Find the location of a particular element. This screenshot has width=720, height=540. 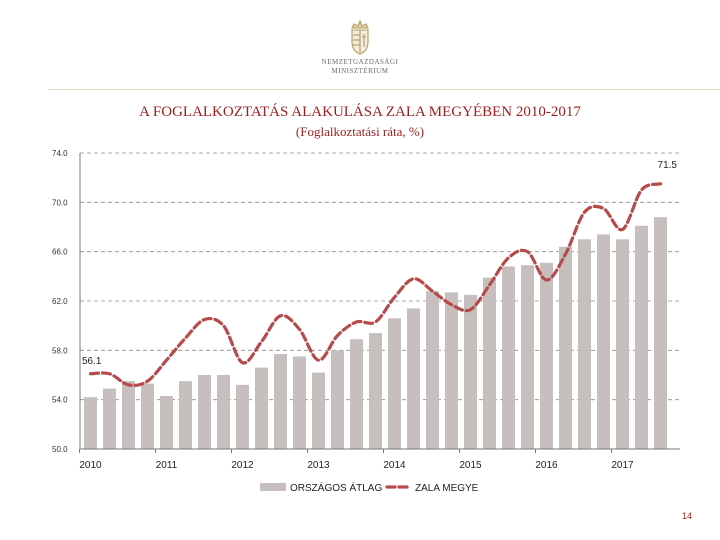

legend-label-zala-megye: ZALA MEGYE is located at coordinates (447, 488).